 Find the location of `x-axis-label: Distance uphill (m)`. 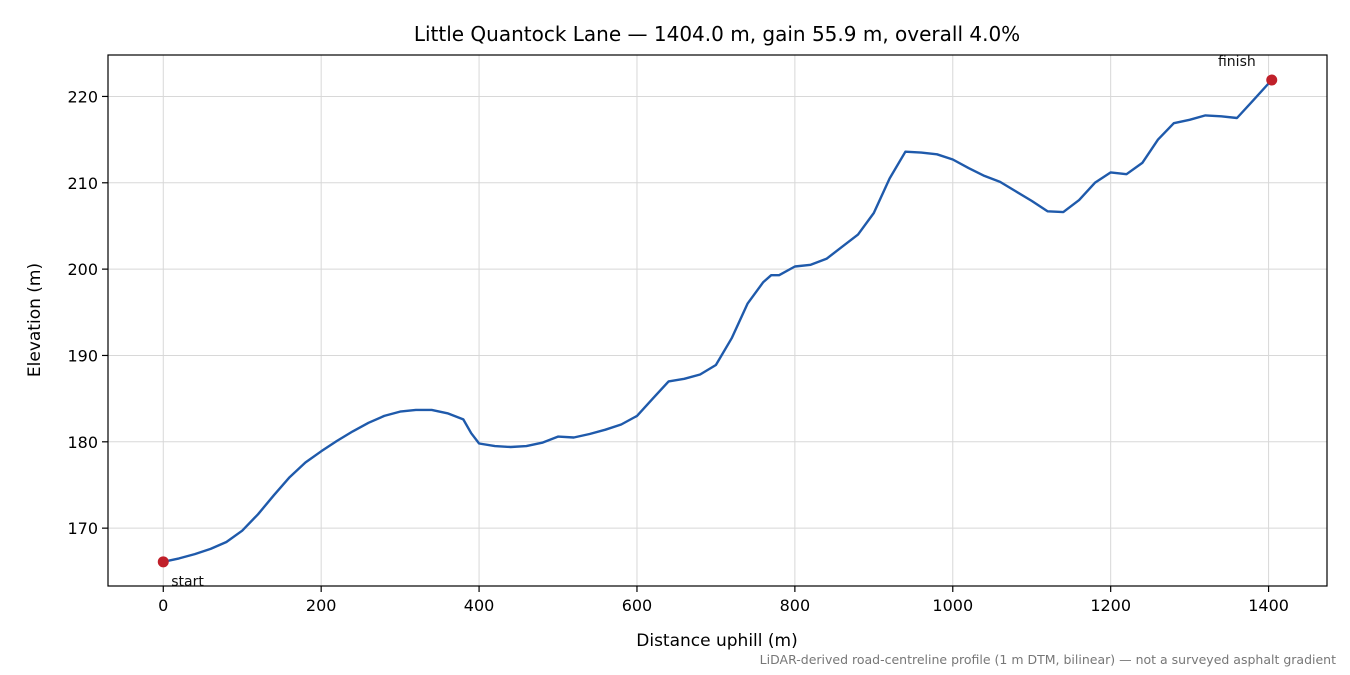

x-axis-label: Distance uphill (m) is located at coordinates (716, 641).